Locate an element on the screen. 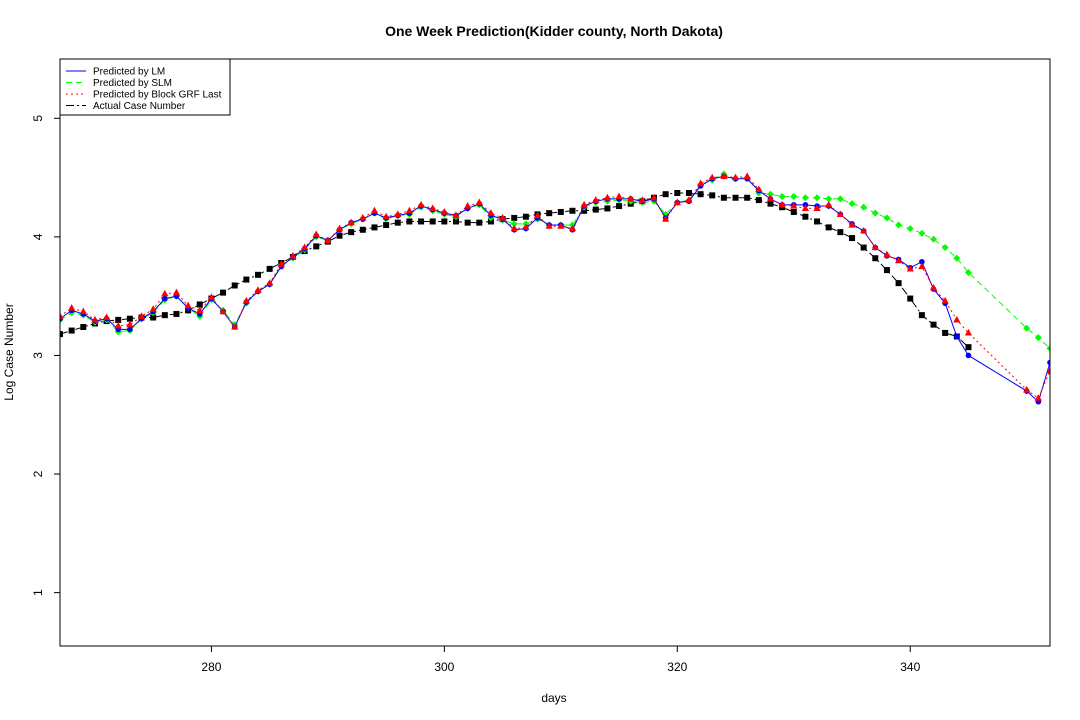  y-tick-label: 4 is located at coordinates (38, 236).